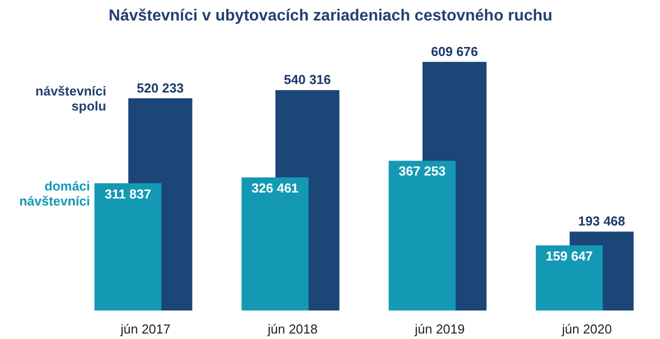  What do you see at coordinates (292, 329) in the screenshot?
I see `x-tick-label: jún 2018` at bounding box center [292, 329].